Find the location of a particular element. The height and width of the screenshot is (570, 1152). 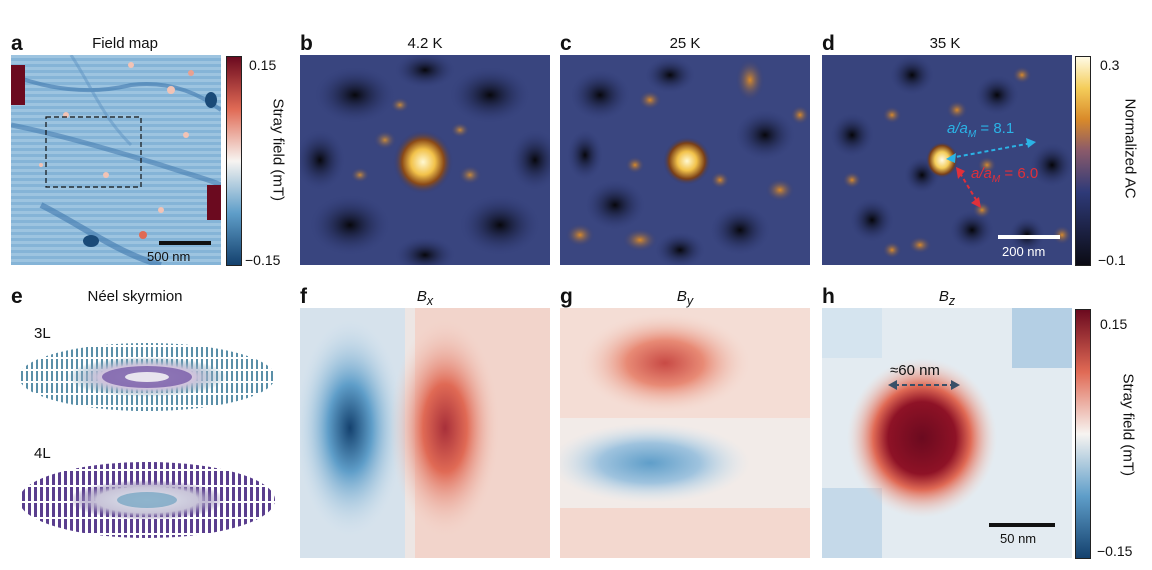

panel-title-4k: 4.2 K is located at coordinates (425, 43).